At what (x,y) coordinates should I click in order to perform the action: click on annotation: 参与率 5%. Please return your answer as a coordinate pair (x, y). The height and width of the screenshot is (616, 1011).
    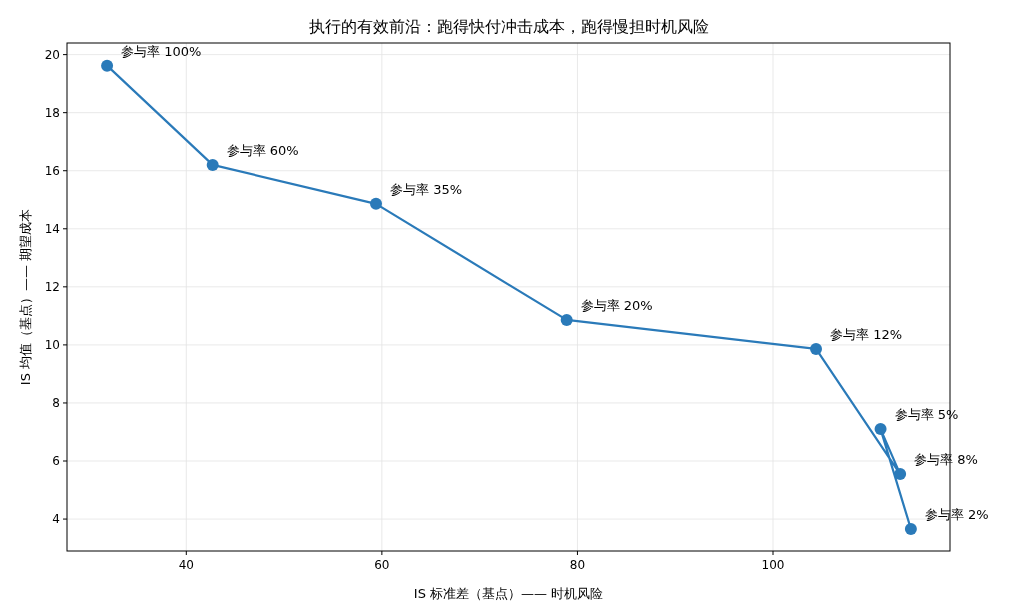
    Looking at the image, I should click on (926, 415).